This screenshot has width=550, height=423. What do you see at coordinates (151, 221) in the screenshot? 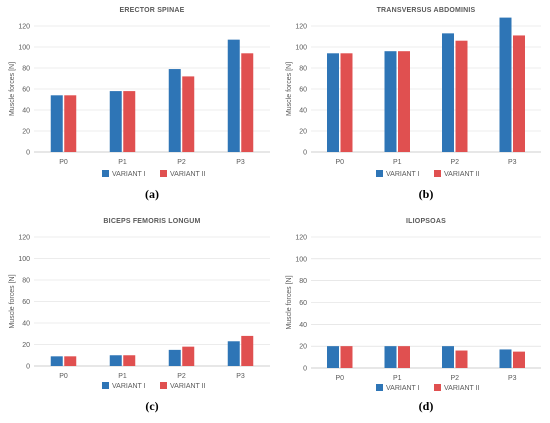
I see `chart-title: BICEPS FEMORIS LONGUM` at bounding box center [151, 221].